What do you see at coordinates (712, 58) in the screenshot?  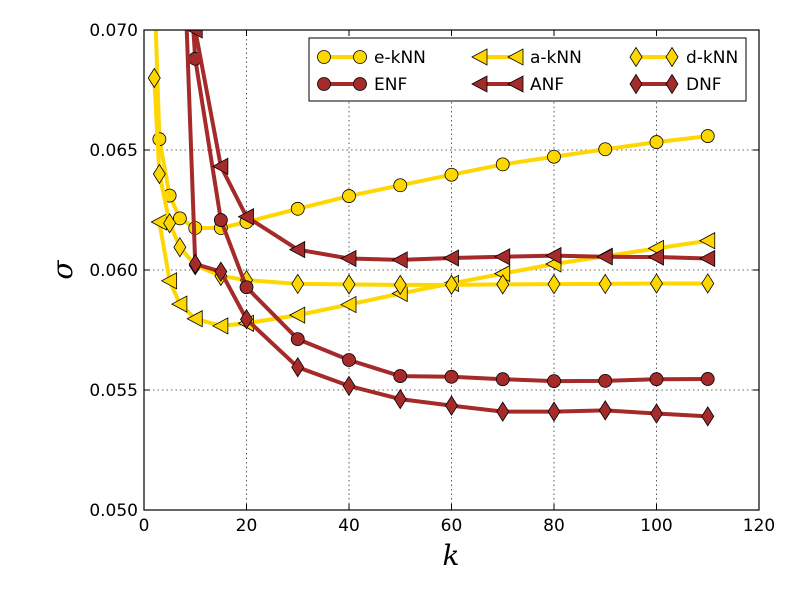 I see `legend-label: d-kNN` at bounding box center [712, 58].